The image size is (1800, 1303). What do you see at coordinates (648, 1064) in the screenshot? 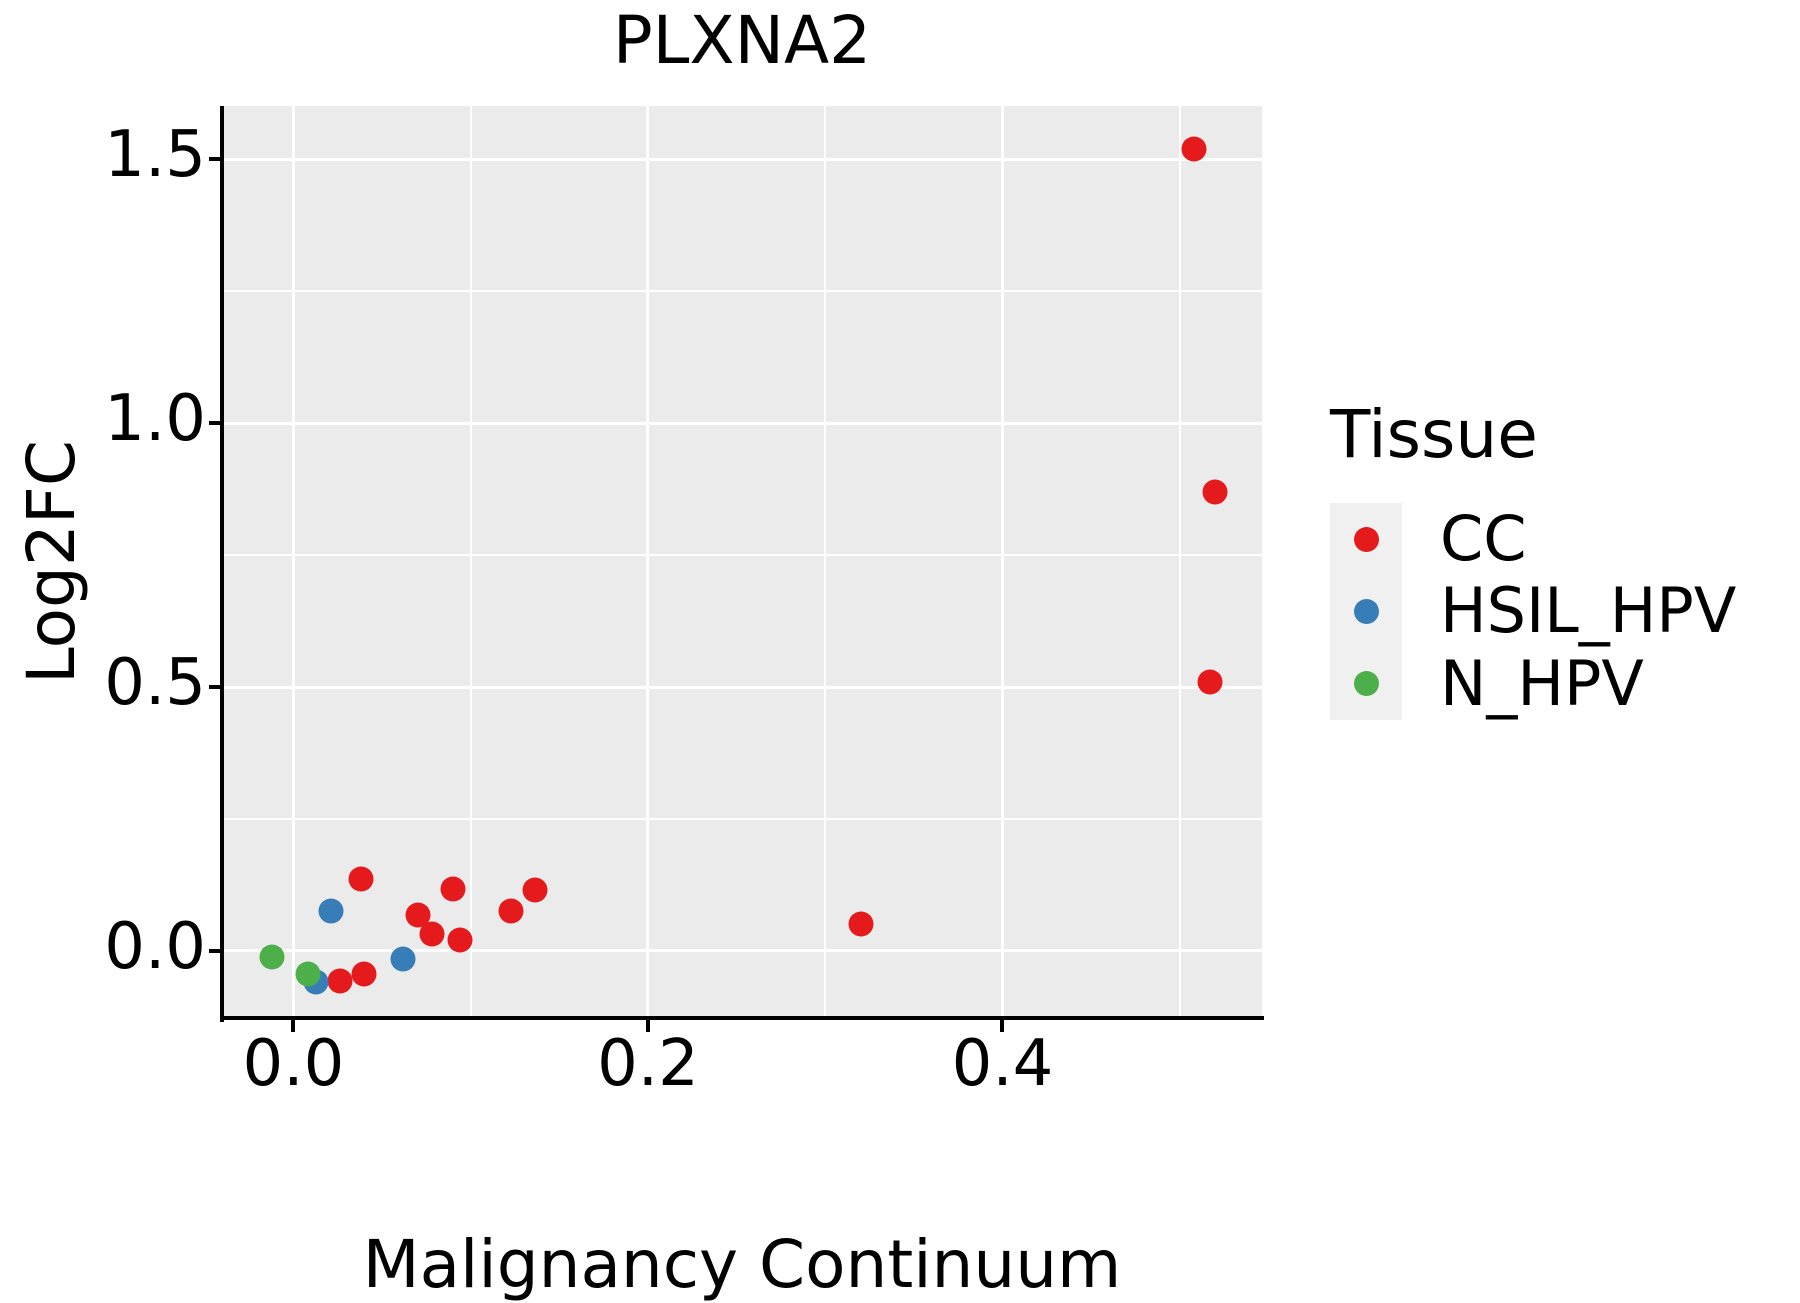
I see `x-tick-label: 0.2` at bounding box center [648, 1064].